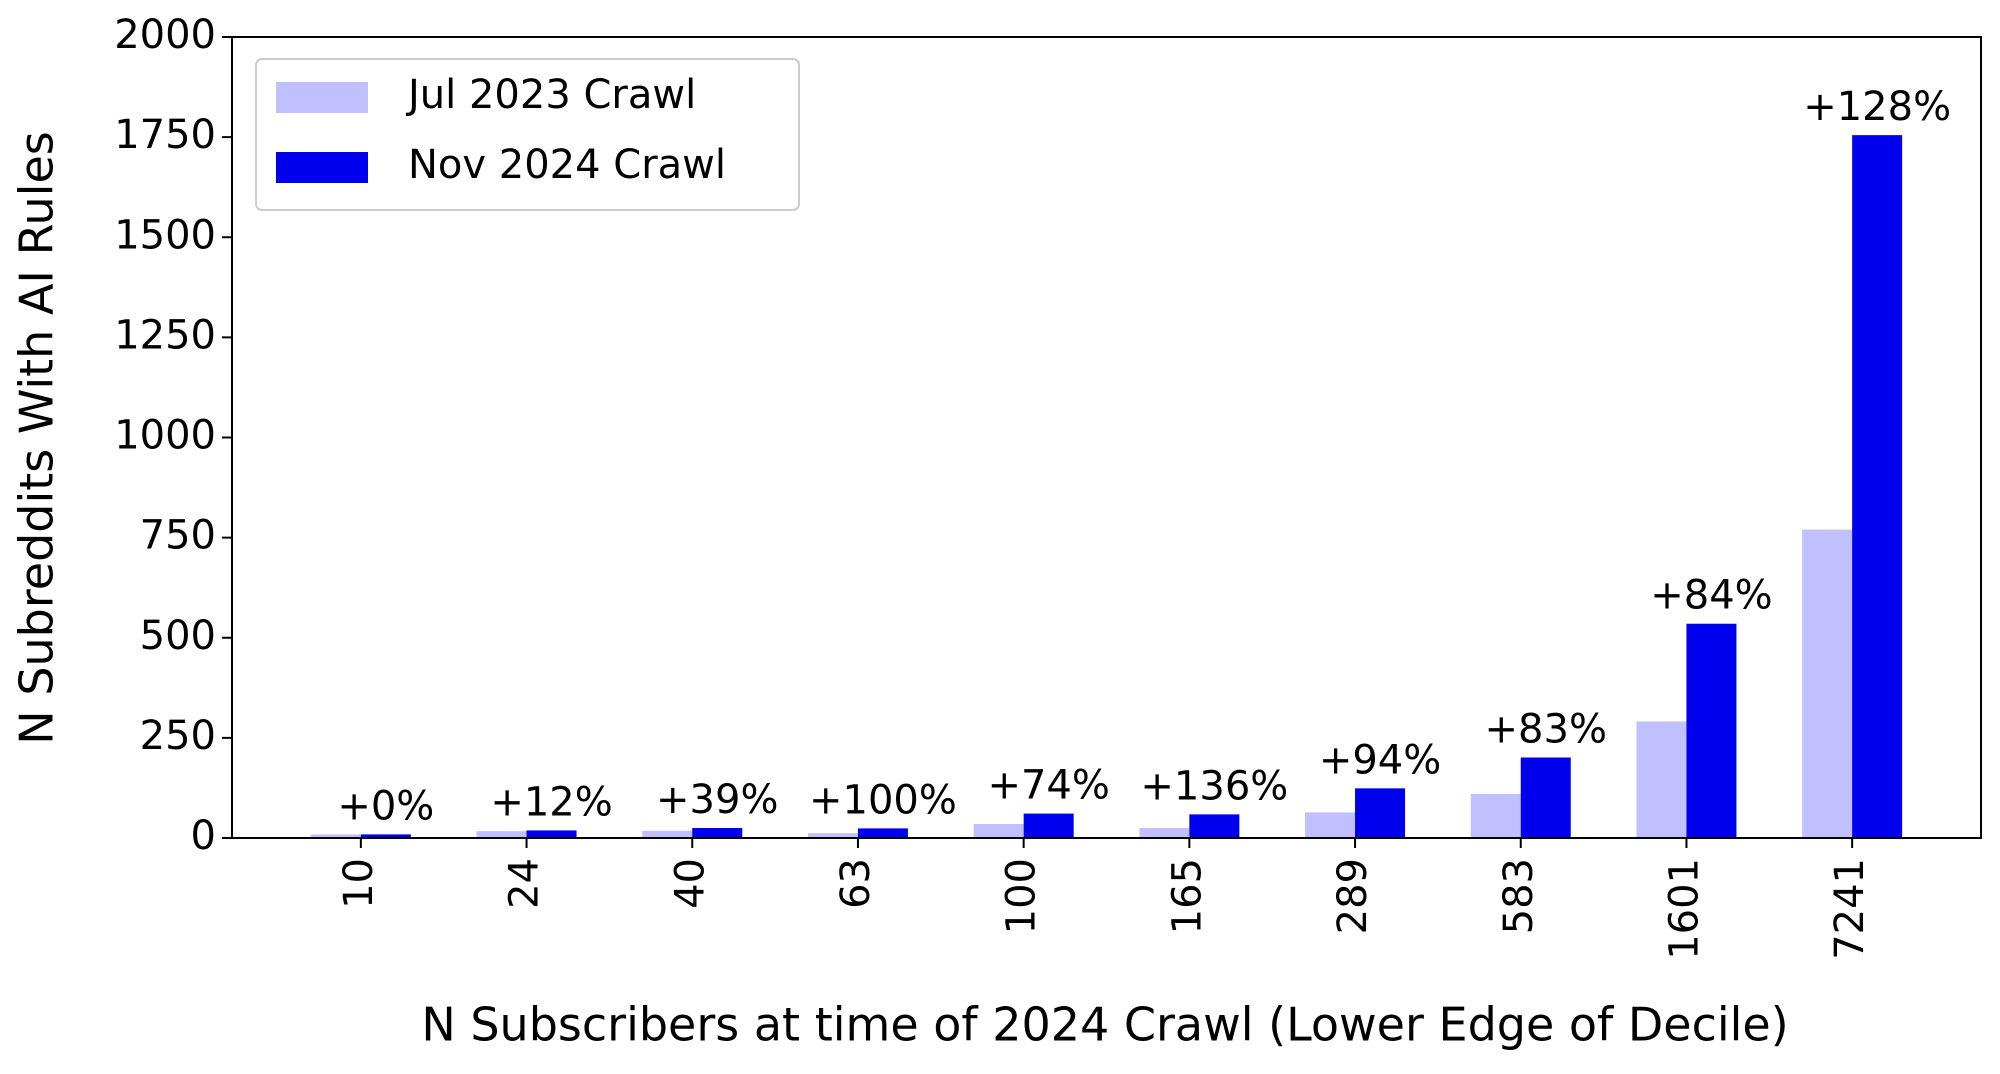 Image resolution: width=2000 pixels, height=1074 pixels. I want to click on y-axis-label: N Subreddits With AI Rules, so click(37, 437).